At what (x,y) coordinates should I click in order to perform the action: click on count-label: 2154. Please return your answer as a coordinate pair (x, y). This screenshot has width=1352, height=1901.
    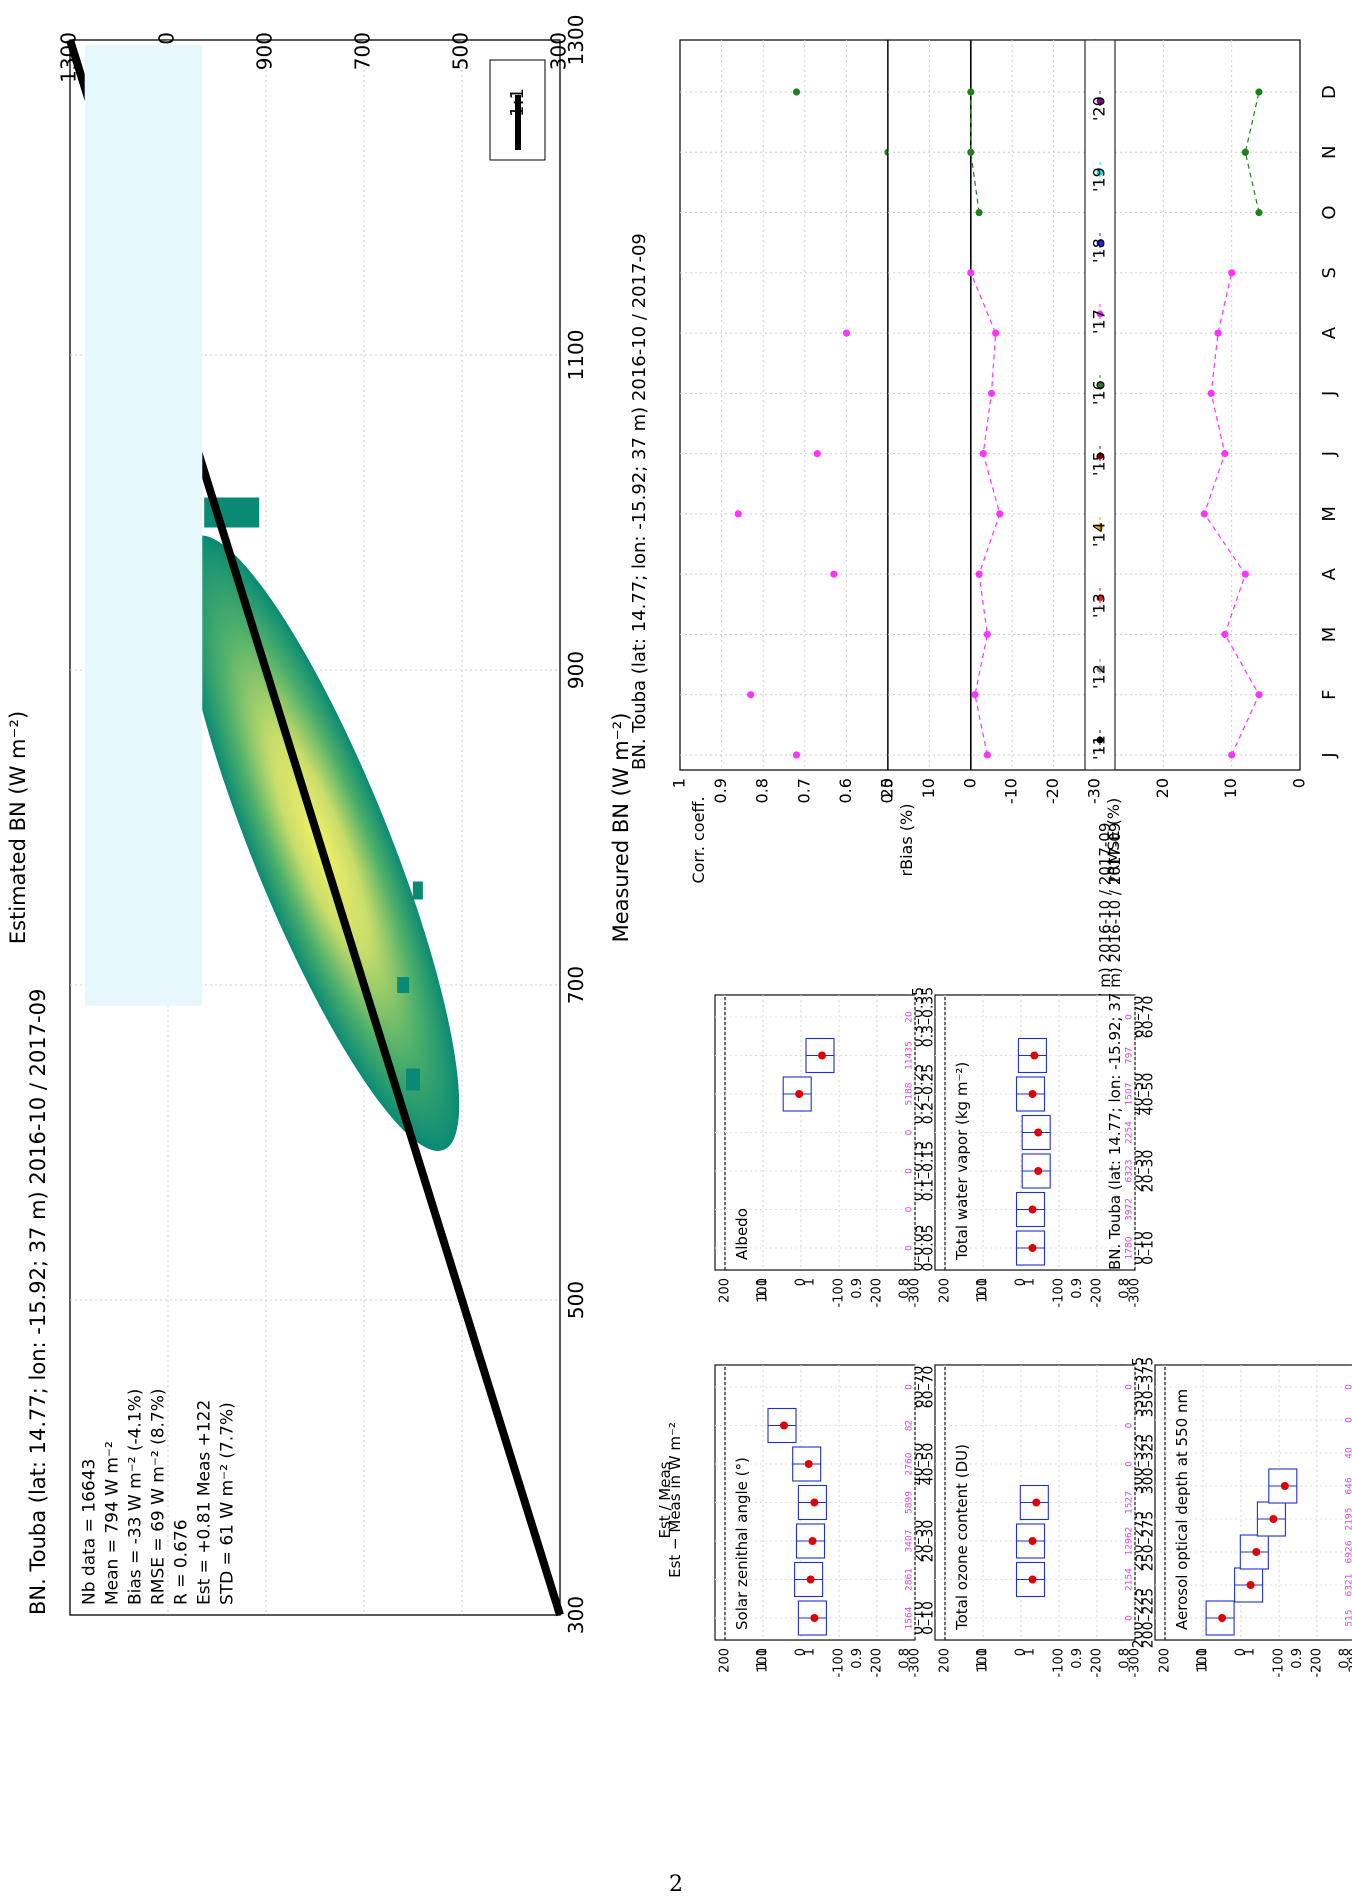
    Looking at the image, I should click on (1130, 1579).